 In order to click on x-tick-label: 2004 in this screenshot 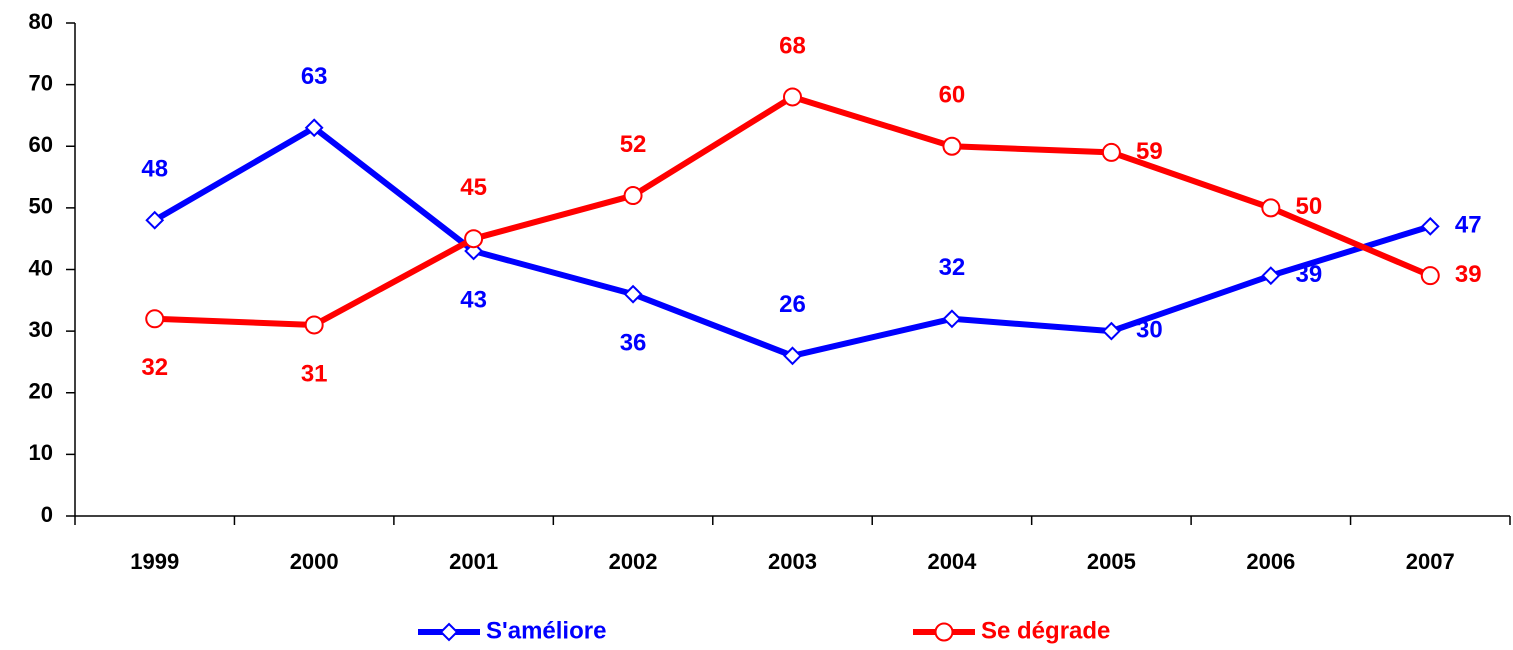, I will do `click(952, 561)`.